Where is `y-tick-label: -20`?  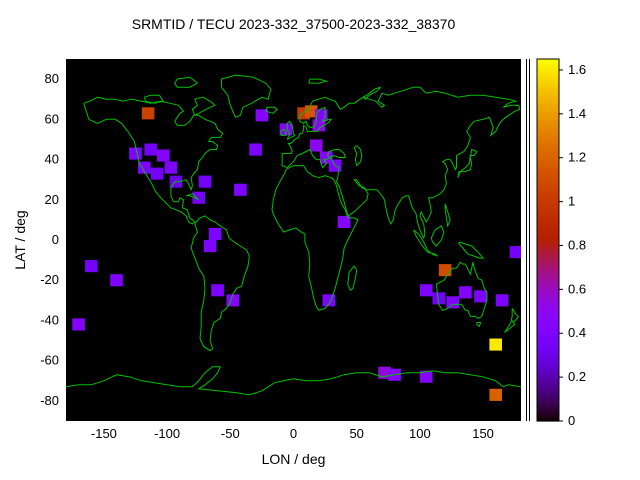
y-tick-label: -20 is located at coordinates (49, 279).